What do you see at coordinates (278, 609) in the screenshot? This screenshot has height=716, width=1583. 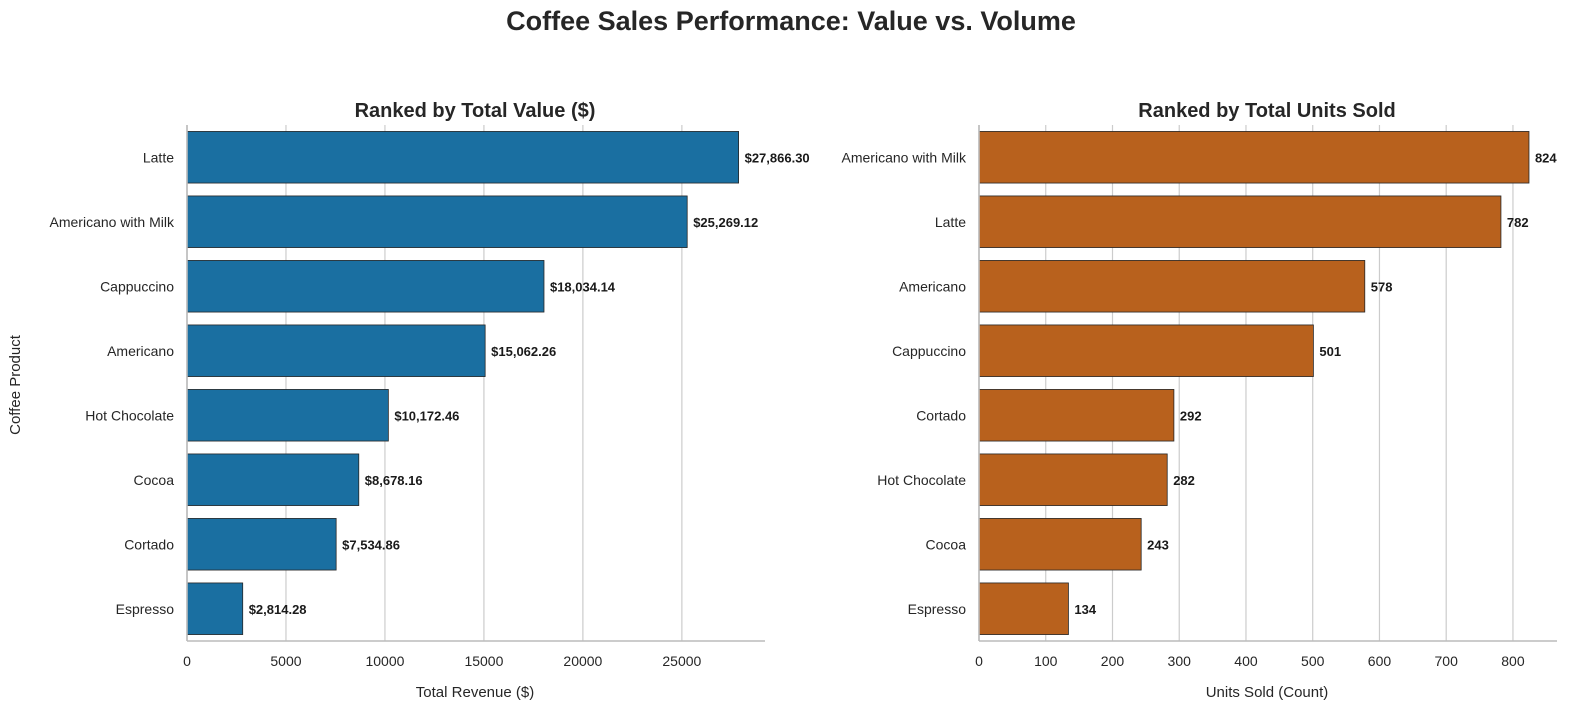 I see `value-data-label: $2,814.28` at bounding box center [278, 609].